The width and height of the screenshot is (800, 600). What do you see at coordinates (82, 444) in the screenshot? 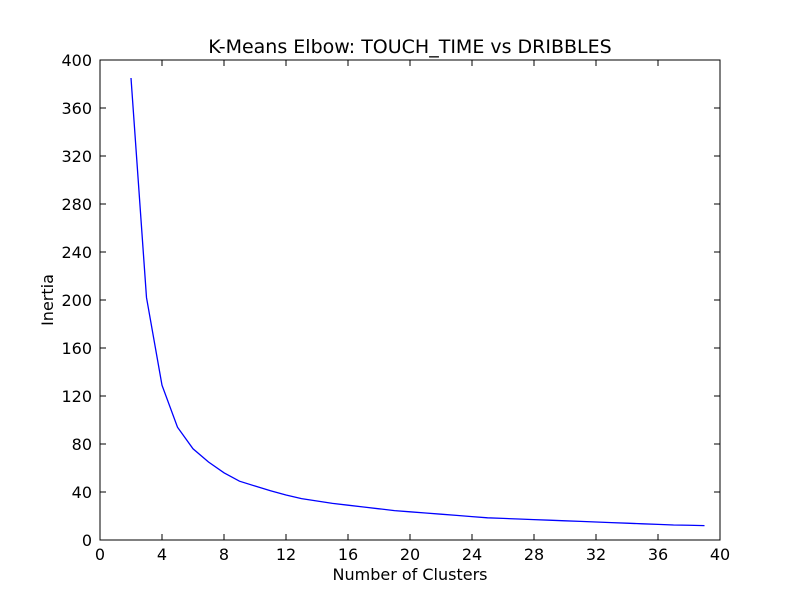
I see `y-tick-label: 80` at bounding box center [82, 444].